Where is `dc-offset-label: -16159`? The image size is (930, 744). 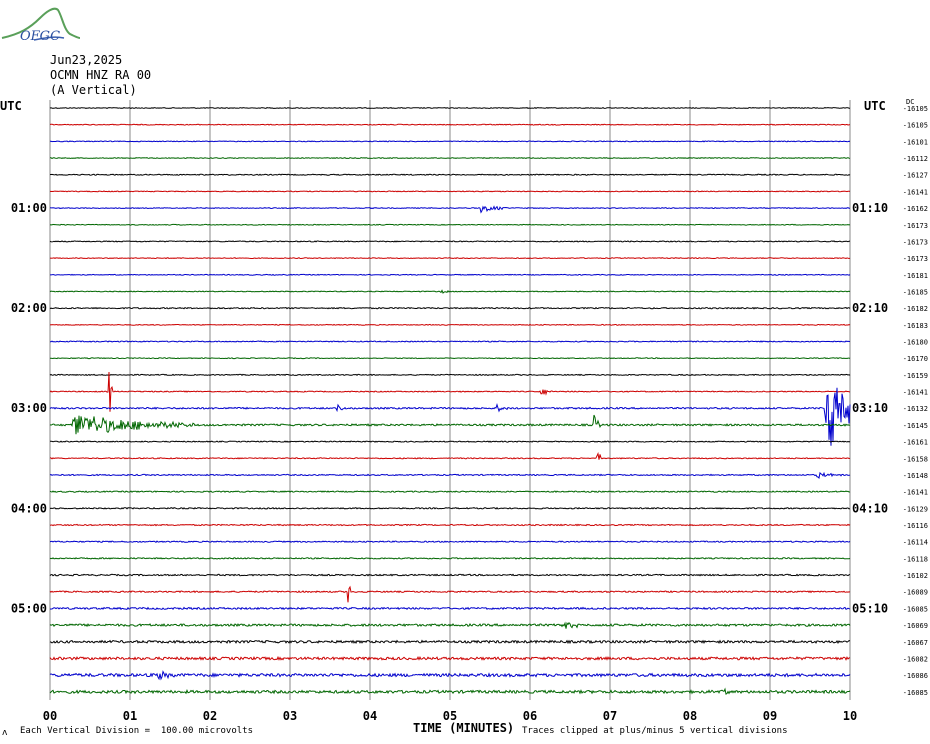 dc-offset-label: -16159 is located at coordinates (915, 376).